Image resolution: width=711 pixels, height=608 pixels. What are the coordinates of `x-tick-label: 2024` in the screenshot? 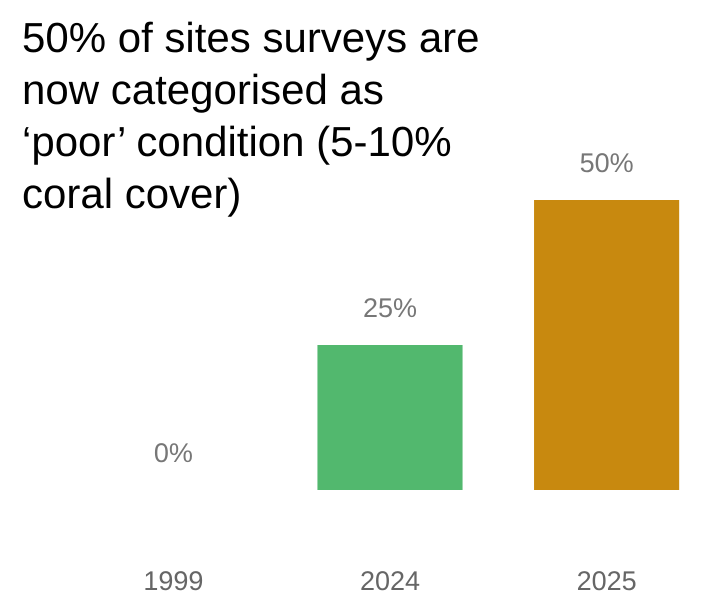 It's located at (390, 581).